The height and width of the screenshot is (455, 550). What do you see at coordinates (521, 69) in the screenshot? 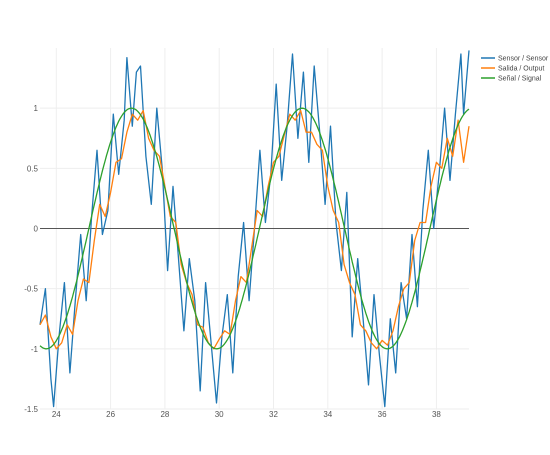
I see `legend-label-output: Salida / Output` at bounding box center [521, 69].